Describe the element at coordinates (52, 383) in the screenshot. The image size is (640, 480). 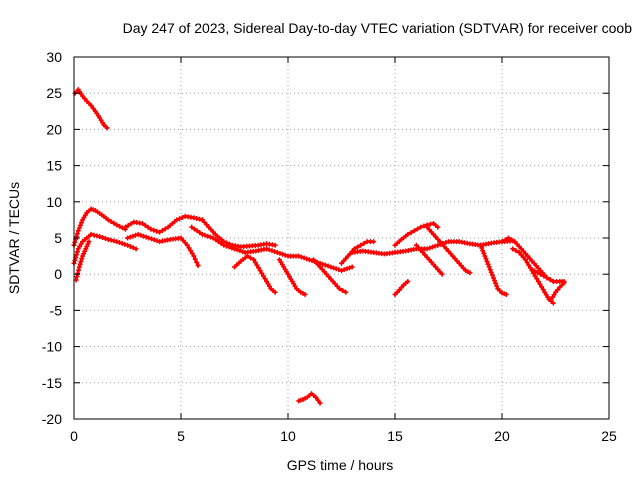
I see `y-tick-label: -15` at that location.